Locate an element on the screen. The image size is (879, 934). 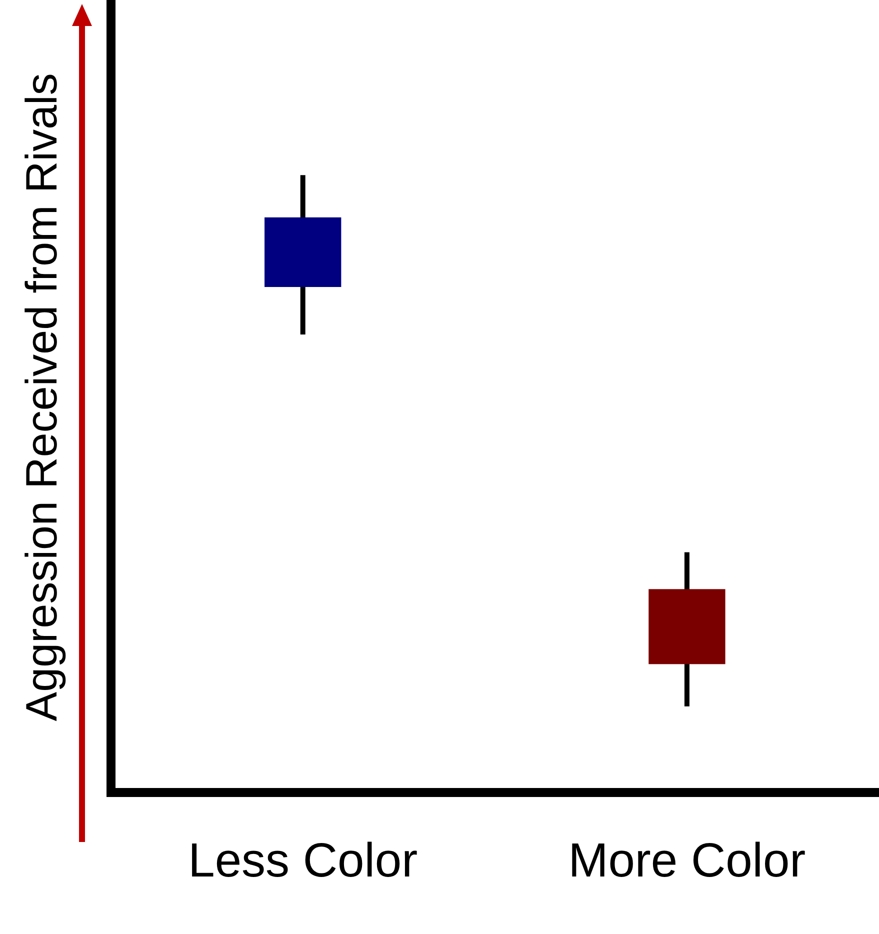
x-tick-label: More Color is located at coordinates (687, 861).